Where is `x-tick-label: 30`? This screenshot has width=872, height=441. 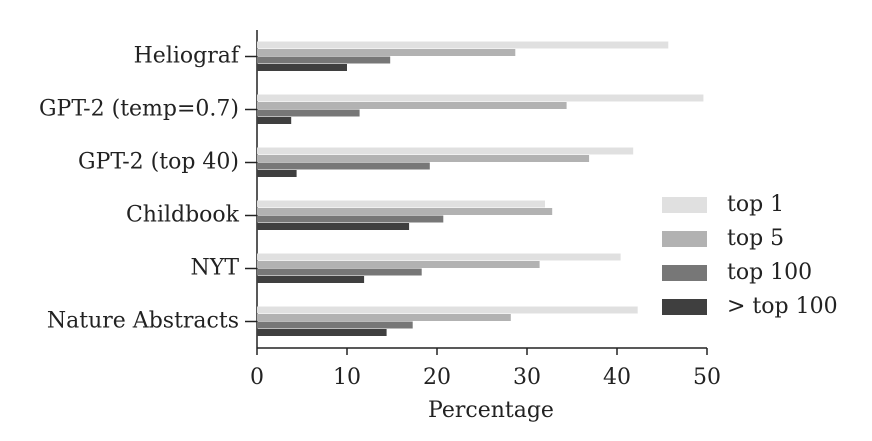 x-tick-label: 30 is located at coordinates (527, 377).